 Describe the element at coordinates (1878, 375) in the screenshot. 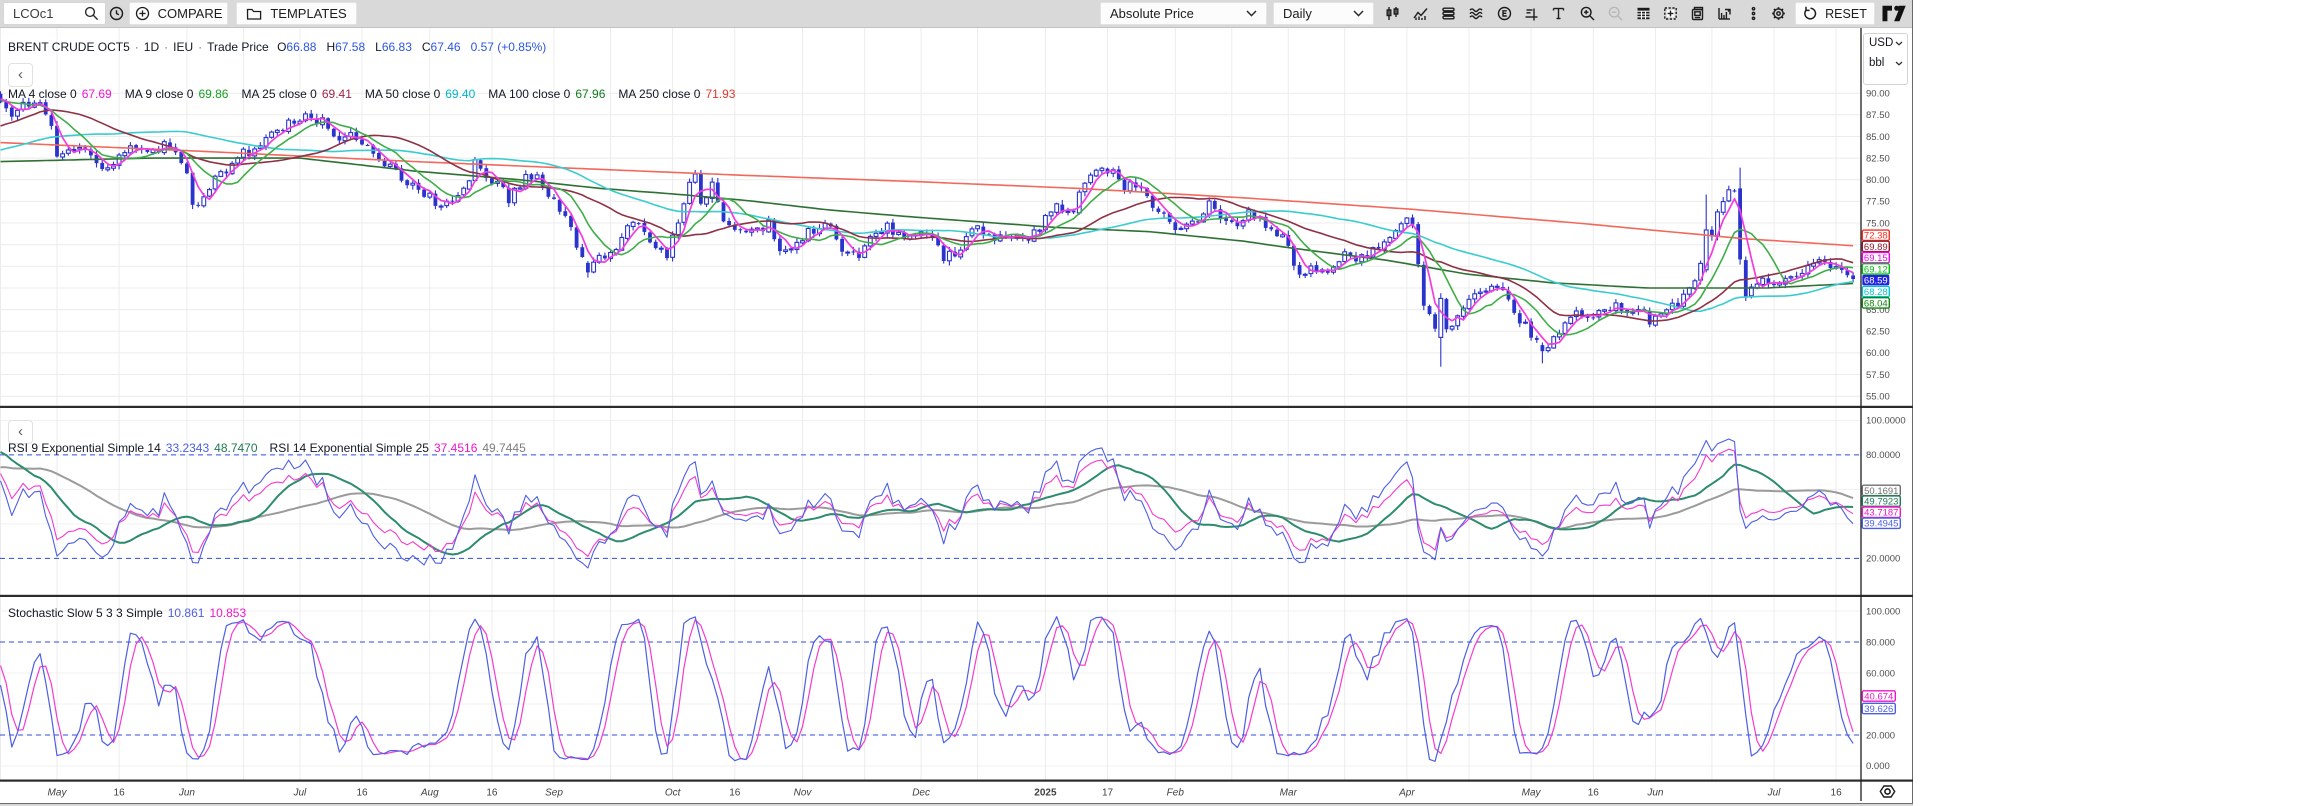

I see `svg-text: 57.50` at that location.